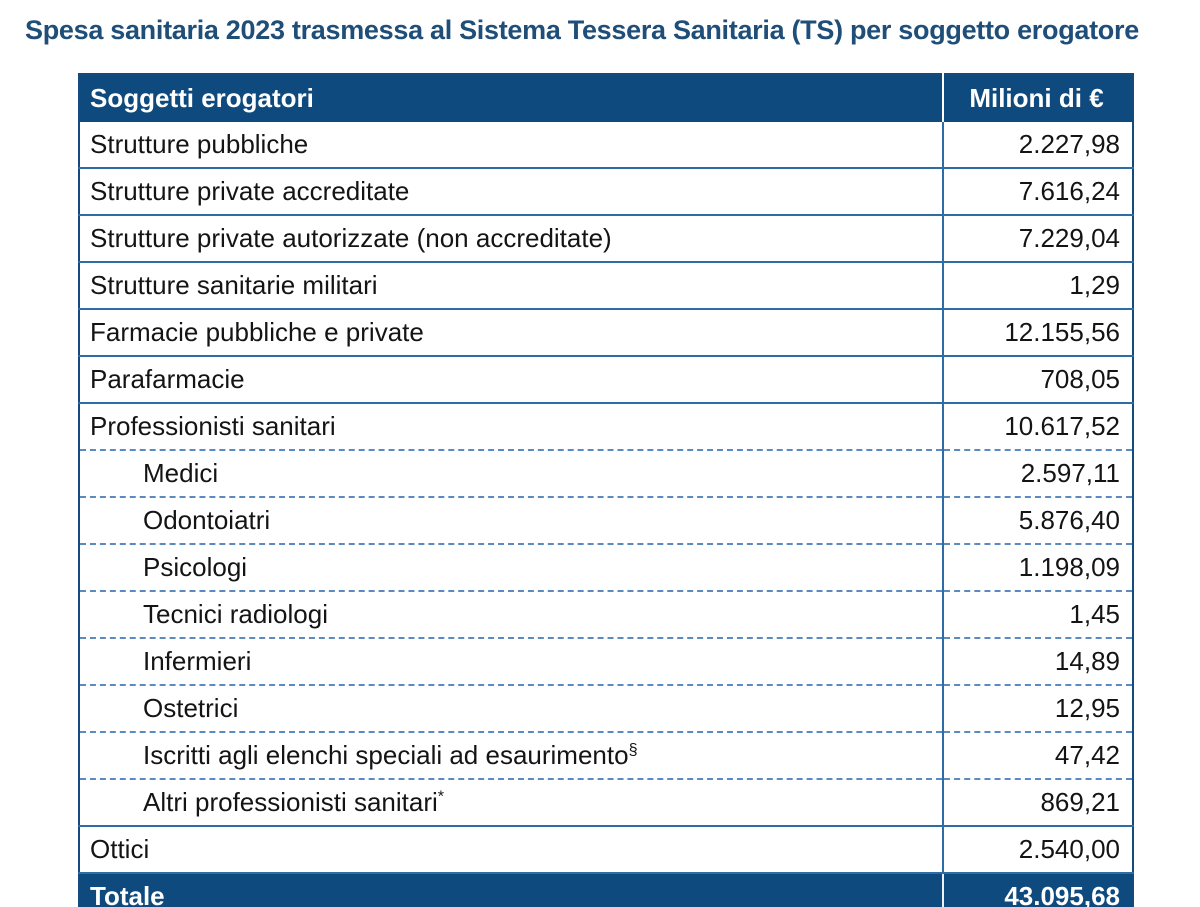 The height and width of the screenshot is (907, 1200). I want to click on row-label-text: Strutture sanitarie militari, so click(234, 285).